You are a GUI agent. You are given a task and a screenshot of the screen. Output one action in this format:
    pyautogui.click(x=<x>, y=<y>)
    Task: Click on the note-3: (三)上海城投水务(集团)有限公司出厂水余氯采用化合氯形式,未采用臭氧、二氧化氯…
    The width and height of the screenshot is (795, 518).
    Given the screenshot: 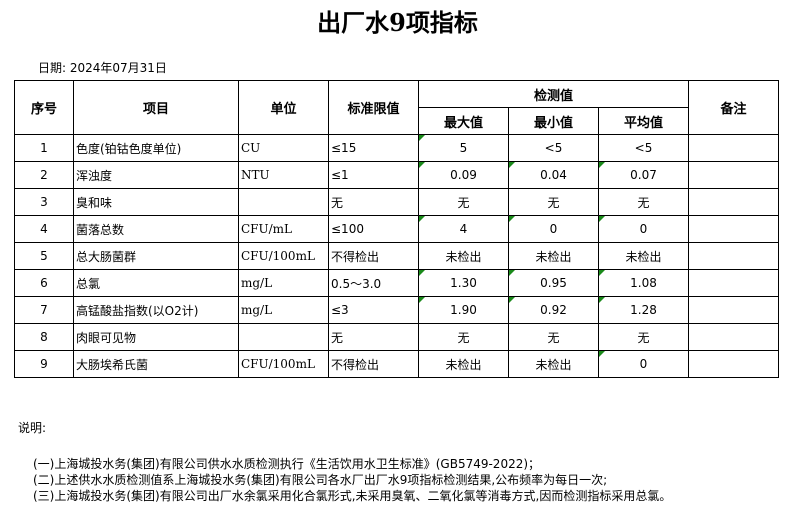 What is the action you would take?
    pyautogui.click(x=352, y=496)
    